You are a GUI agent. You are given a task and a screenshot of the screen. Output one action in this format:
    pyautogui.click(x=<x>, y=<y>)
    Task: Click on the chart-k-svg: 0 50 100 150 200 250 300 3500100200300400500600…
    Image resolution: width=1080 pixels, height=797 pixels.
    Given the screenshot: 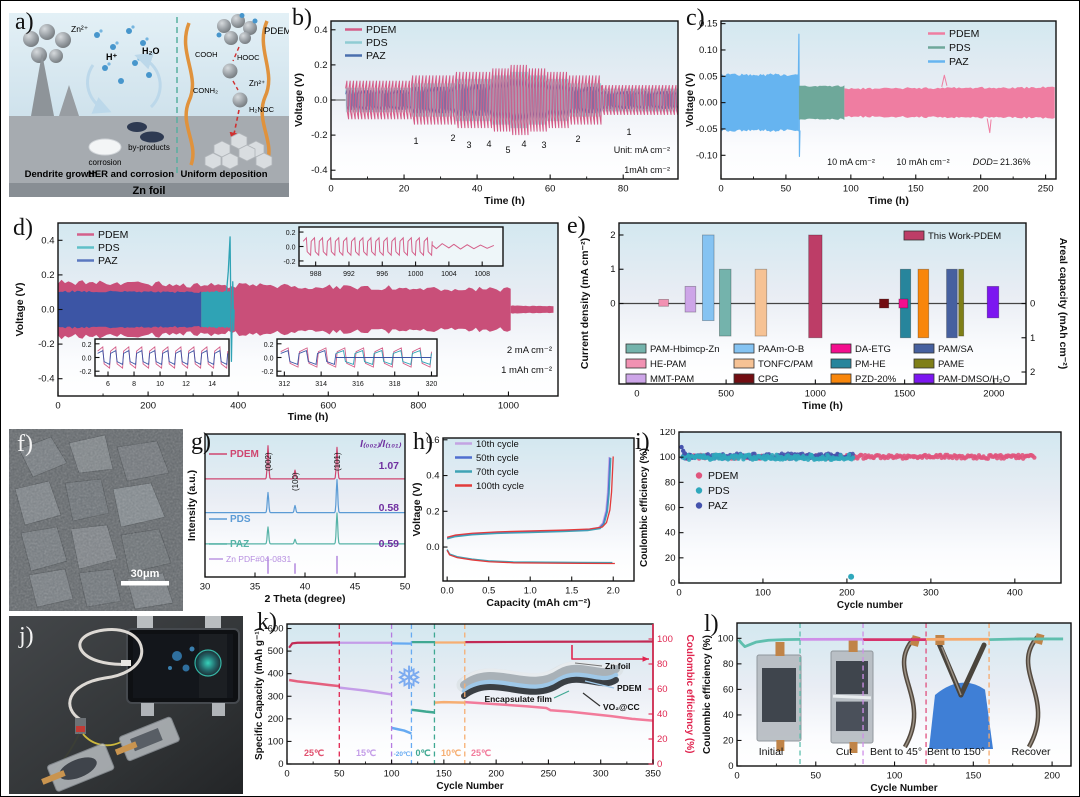 What is the action you would take?
    pyautogui.click(x=474, y=707)
    